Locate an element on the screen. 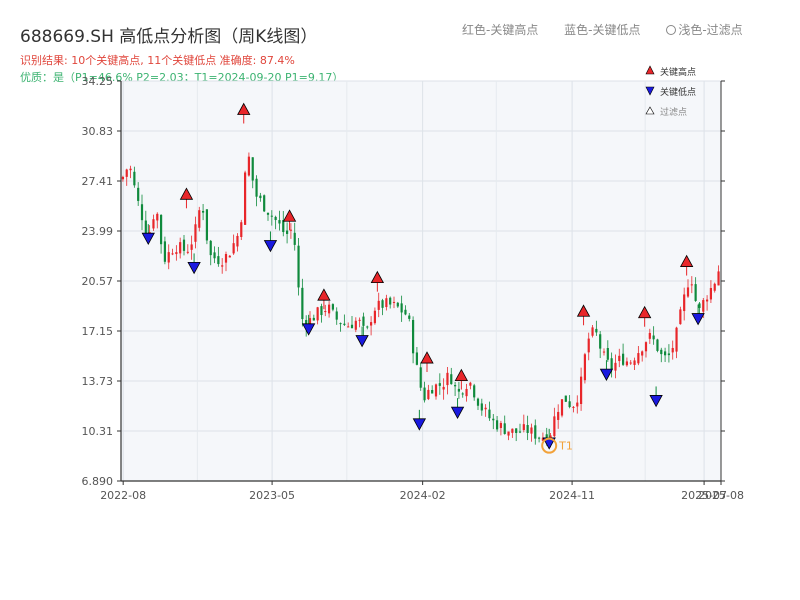 The image size is (800, 600). legend-filtered-label: 过滤点 is located at coordinates (673, 112).